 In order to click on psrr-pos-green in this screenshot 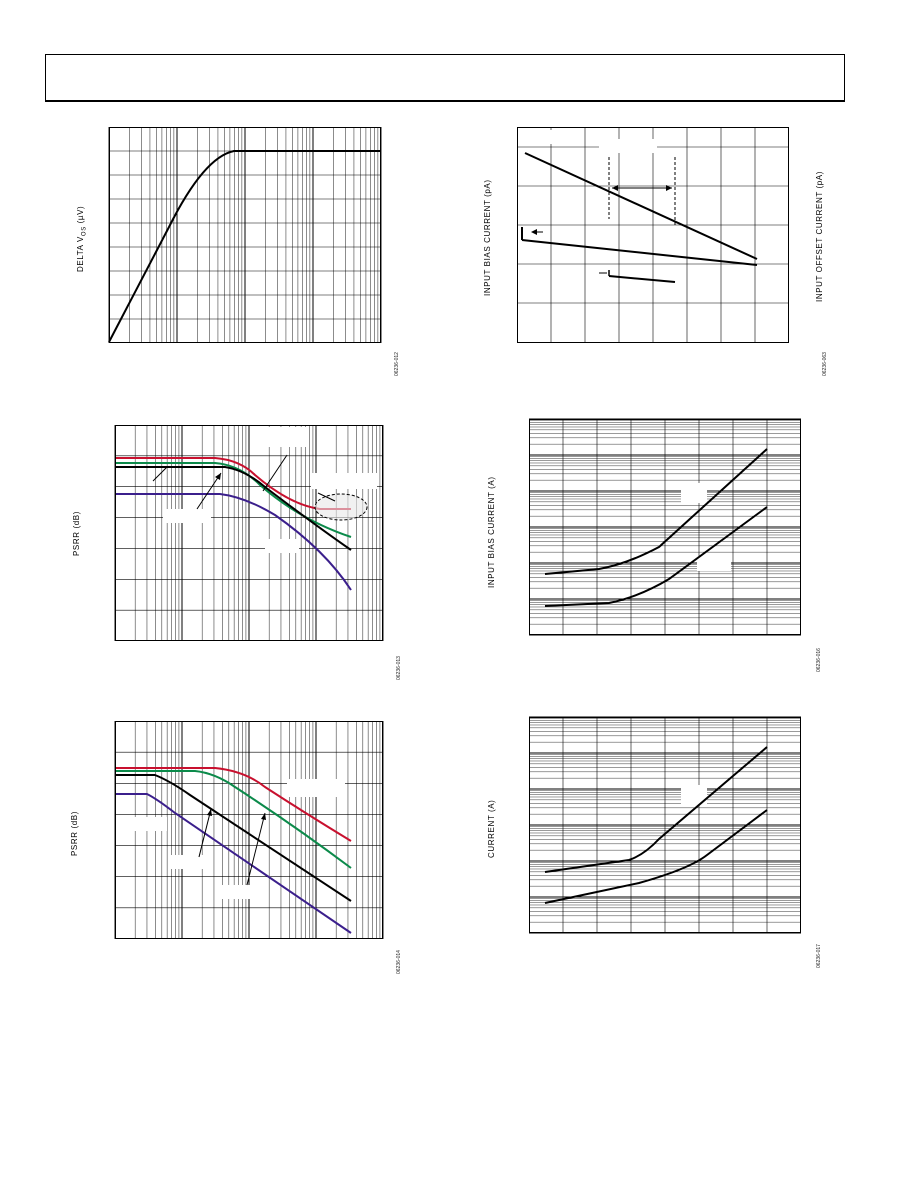, I will do `click(233, 500)`.